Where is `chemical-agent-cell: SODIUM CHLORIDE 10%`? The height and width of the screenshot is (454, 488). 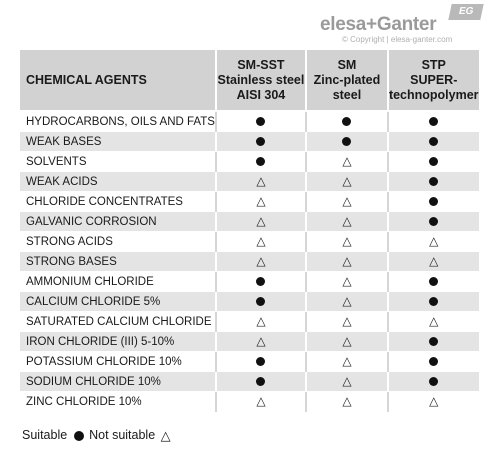 chemical-agent-cell: SODIUM CHLORIDE 10% is located at coordinates (118, 381).